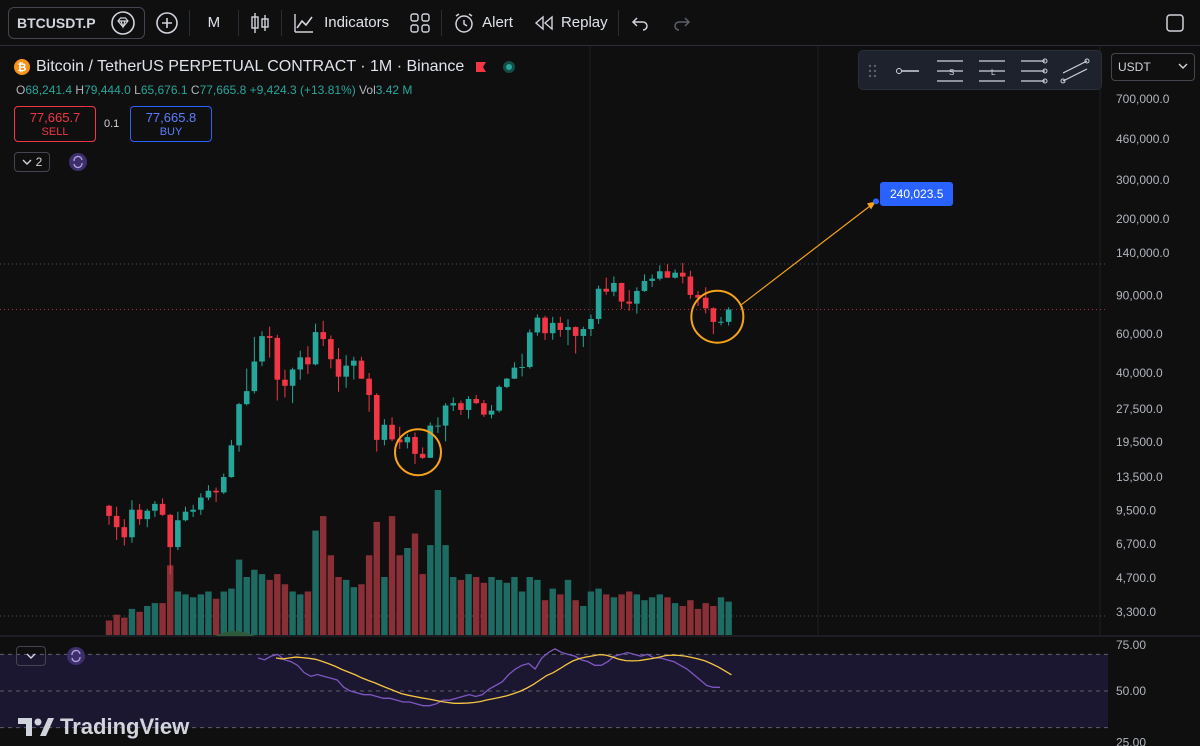 This screenshot has width=1200, height=746. What do you see at coordinates (908, 71) in the screenshot?
I see `horizontal-line-icon` at bounding box center [908, 71].